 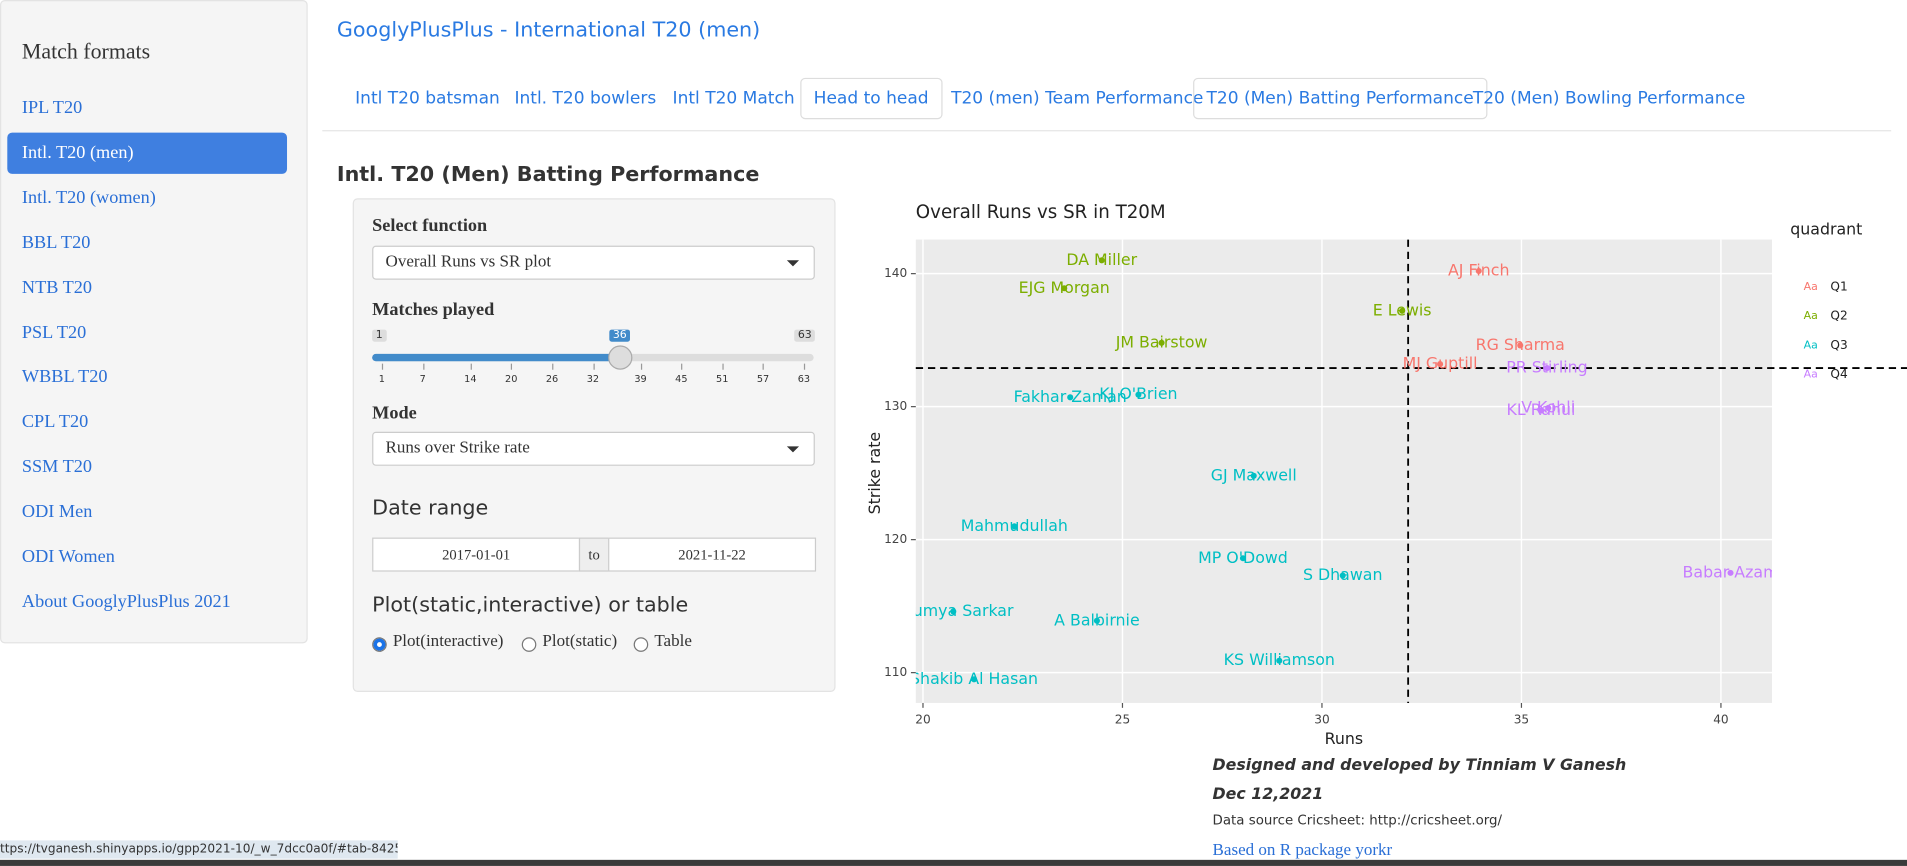 What do you see at coordinates (433, 310) in the screenshot?
I see `label: Matches played` at bounding box center [433, 310].